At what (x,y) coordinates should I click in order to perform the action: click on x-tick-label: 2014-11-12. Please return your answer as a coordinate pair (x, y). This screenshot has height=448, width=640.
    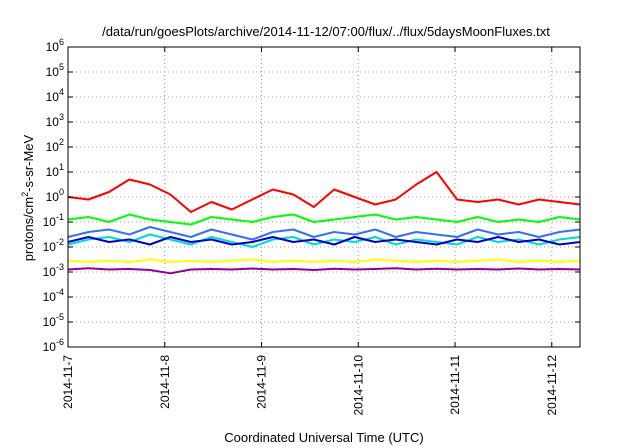
    Looking at the image, I should click on (552, 385).